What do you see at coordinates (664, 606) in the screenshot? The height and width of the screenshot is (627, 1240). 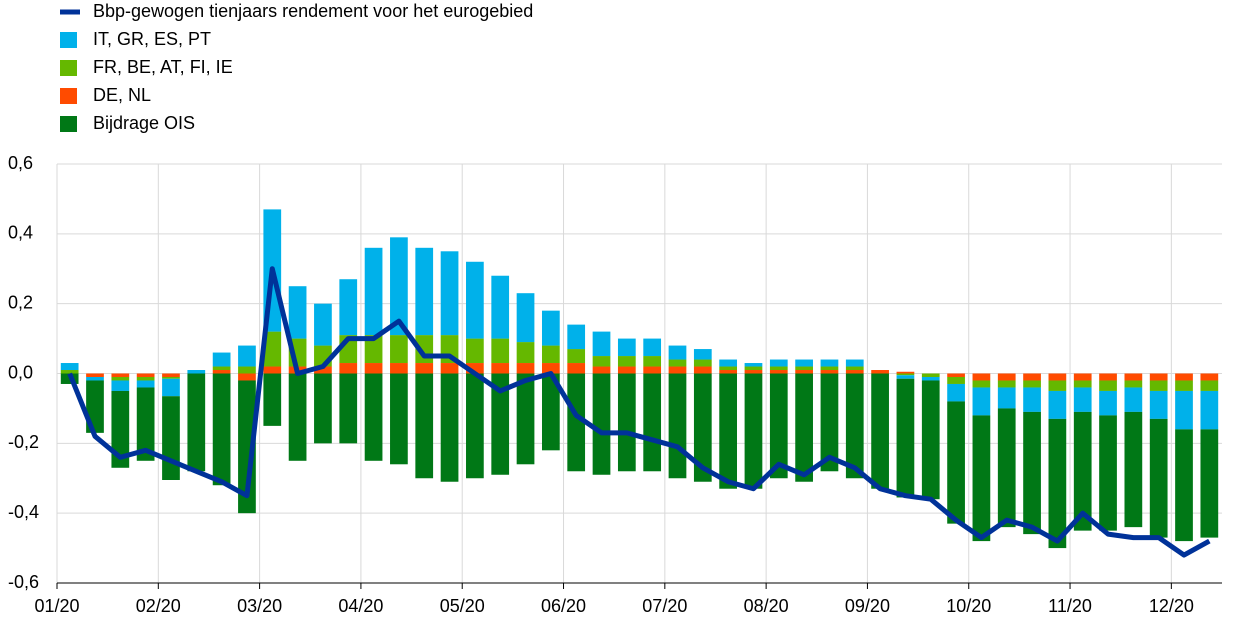 I see `x-tick-label: 07/20` at bounding box center [664, 606].